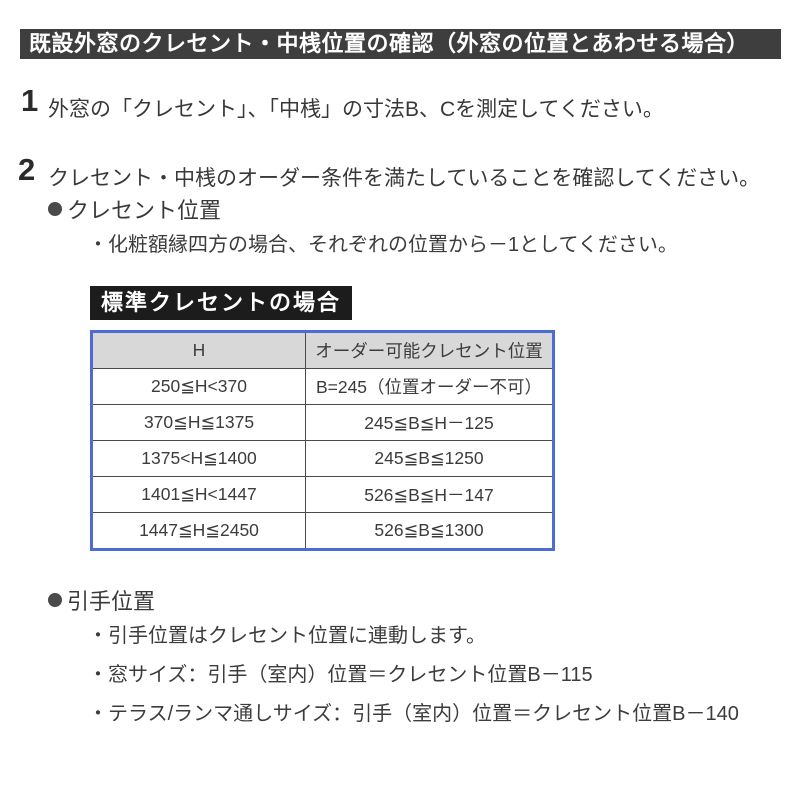  I want to click on standard-crescent-label: 標準クレセントの場合, so click(221, 303).